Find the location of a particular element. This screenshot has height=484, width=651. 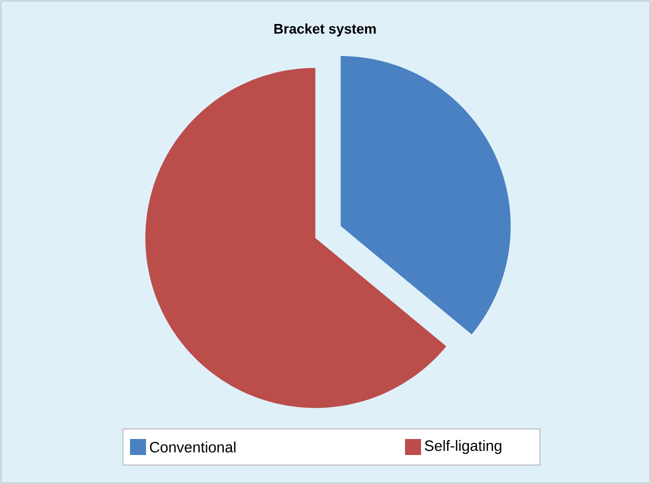

legend-label: Self-ligating is located at coordinates (463, 447).